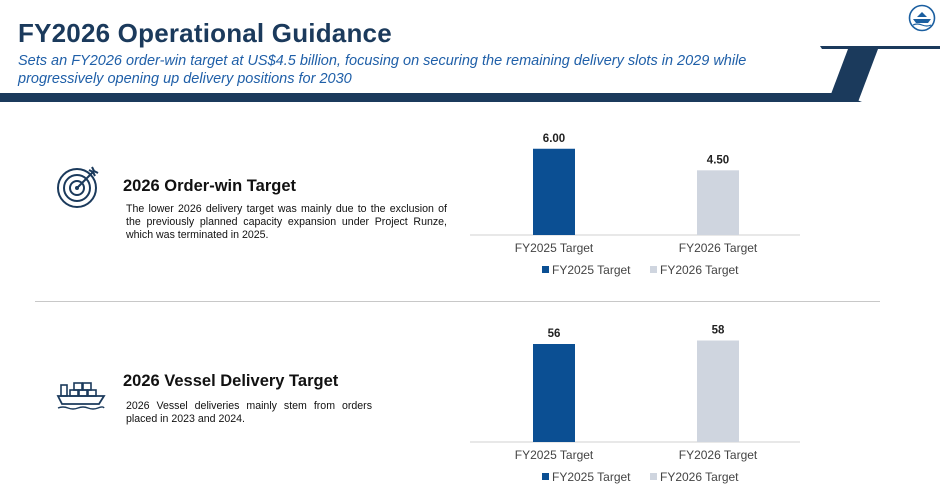 This screenshot has width=940, height=495. I want to click on bar-value-label: 58, so click(718, 331).